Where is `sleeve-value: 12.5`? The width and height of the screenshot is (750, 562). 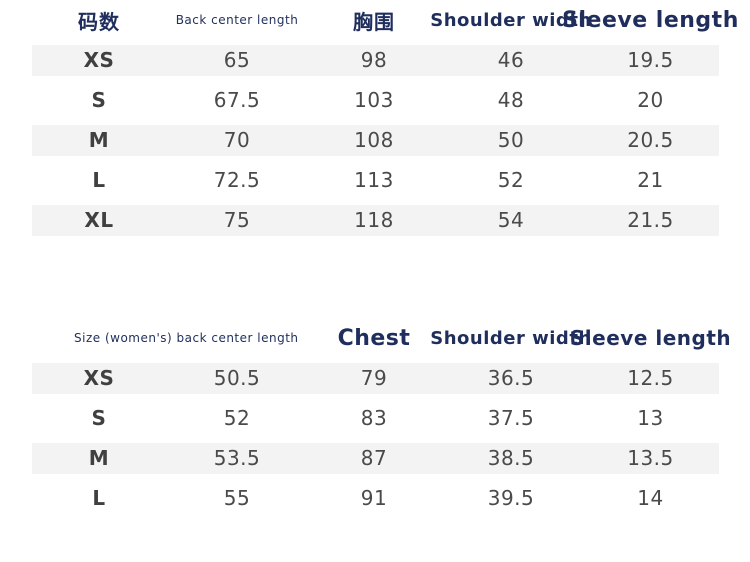 sleeve-value: 12.5 is located at coordinates (650, 378).